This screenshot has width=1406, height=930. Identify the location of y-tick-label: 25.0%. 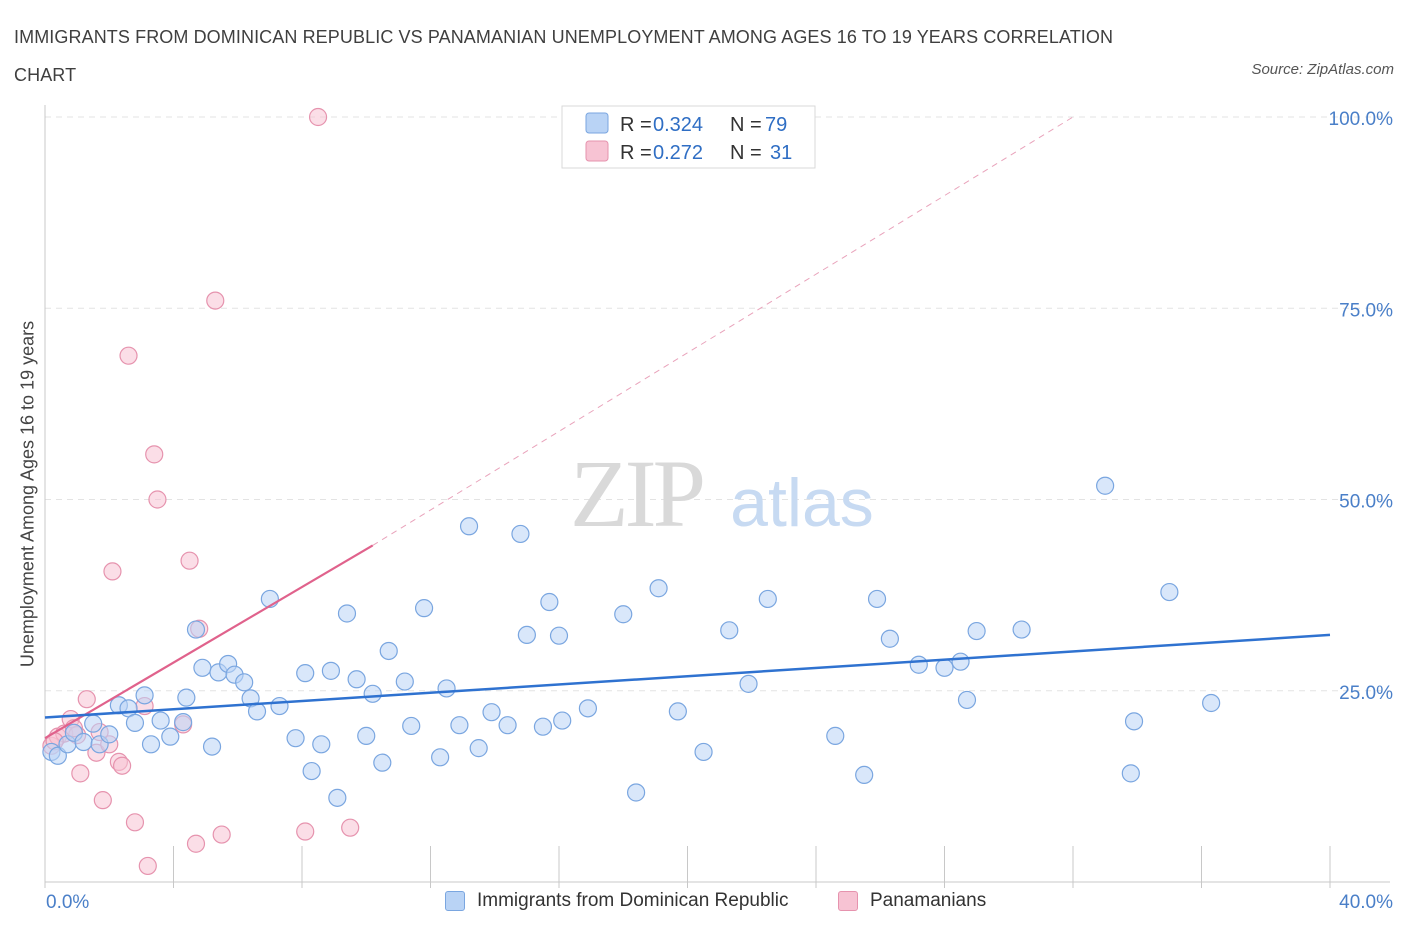
(1366, 693).